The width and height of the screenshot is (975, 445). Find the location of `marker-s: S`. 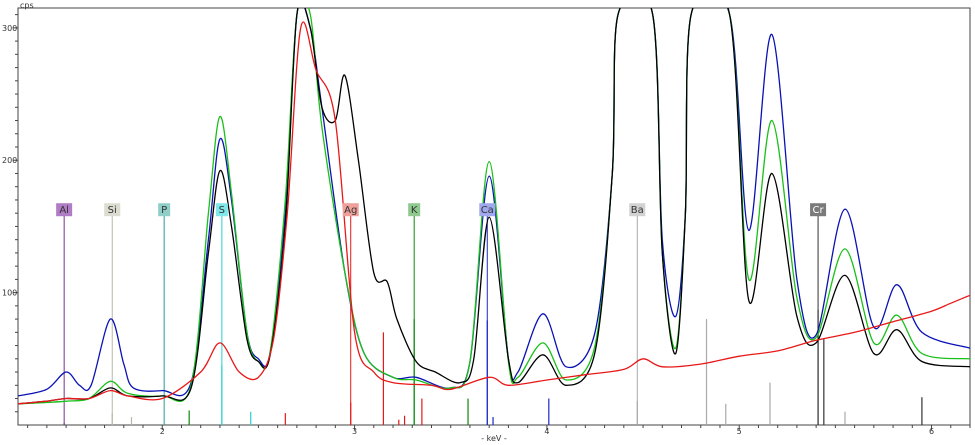

marker-s: S is located at coordinates (221, 210).